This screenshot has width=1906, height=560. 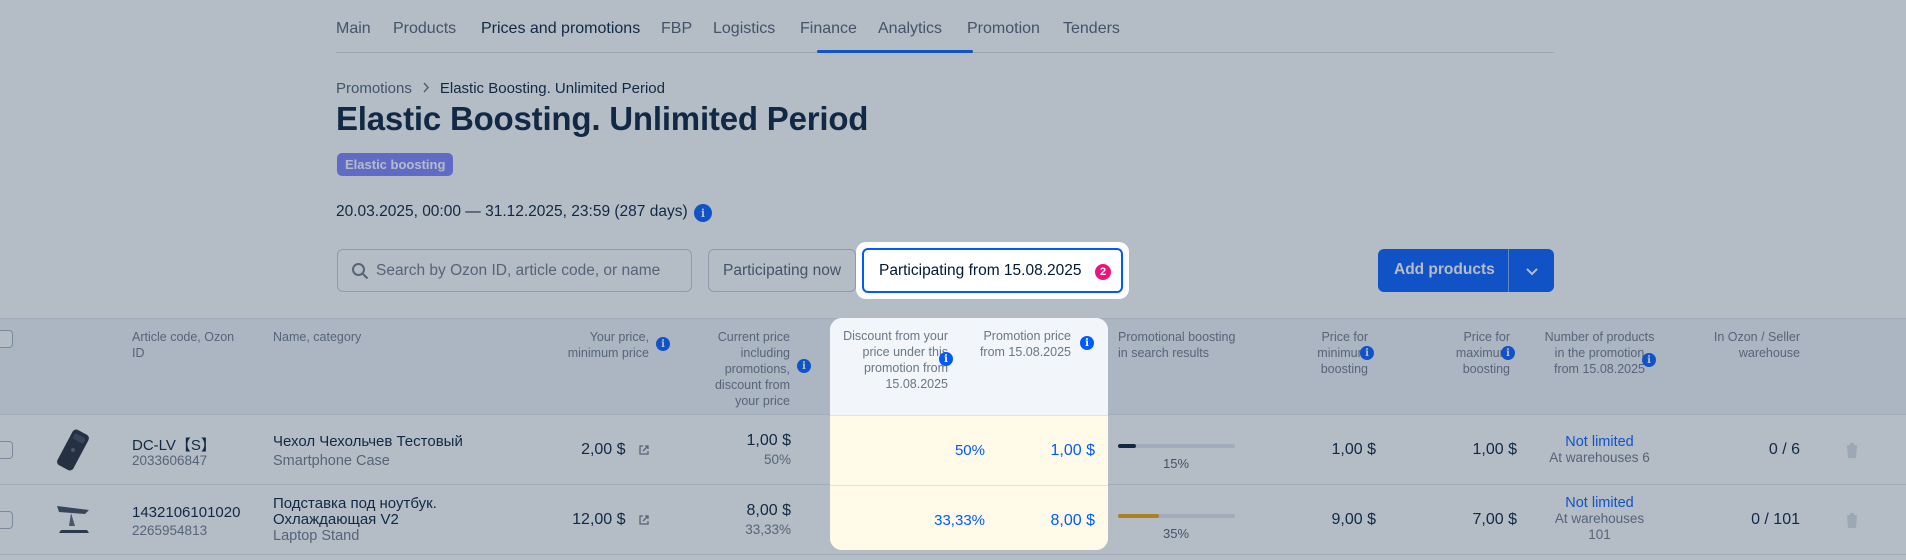 What do you see at coordinates (744, 28) in the screenshot?
I see `tab-logistics: Logistics` at bounding box center [744, 28].